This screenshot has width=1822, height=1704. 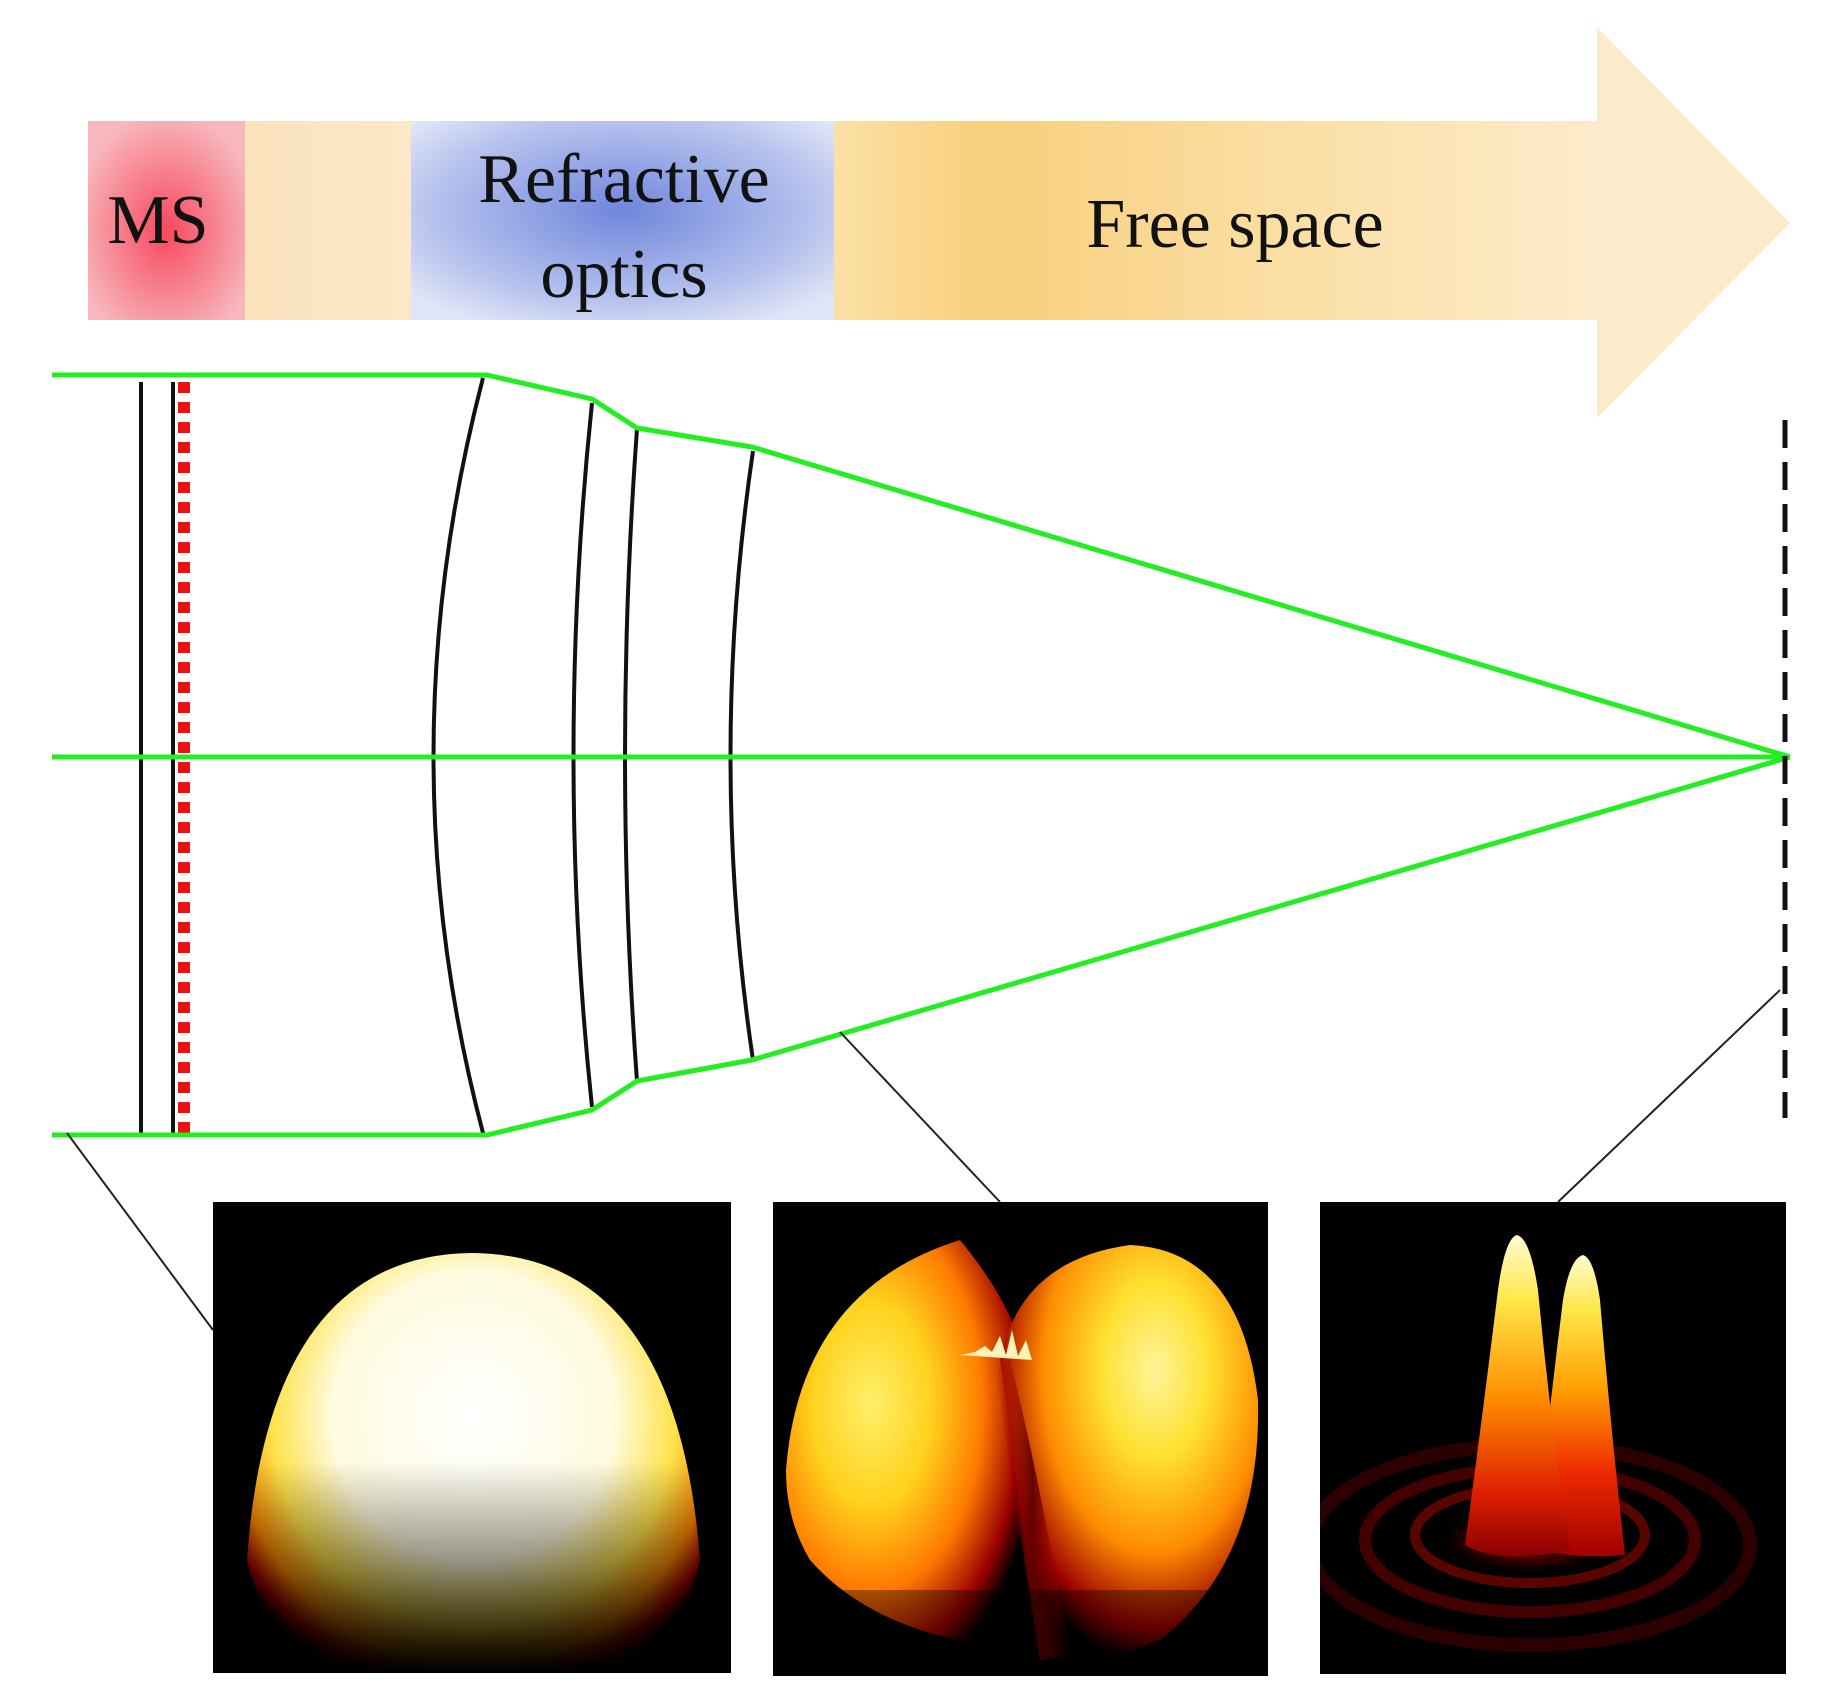 I want to click on leader-line-intermediate, so click(x=920, y=1117).